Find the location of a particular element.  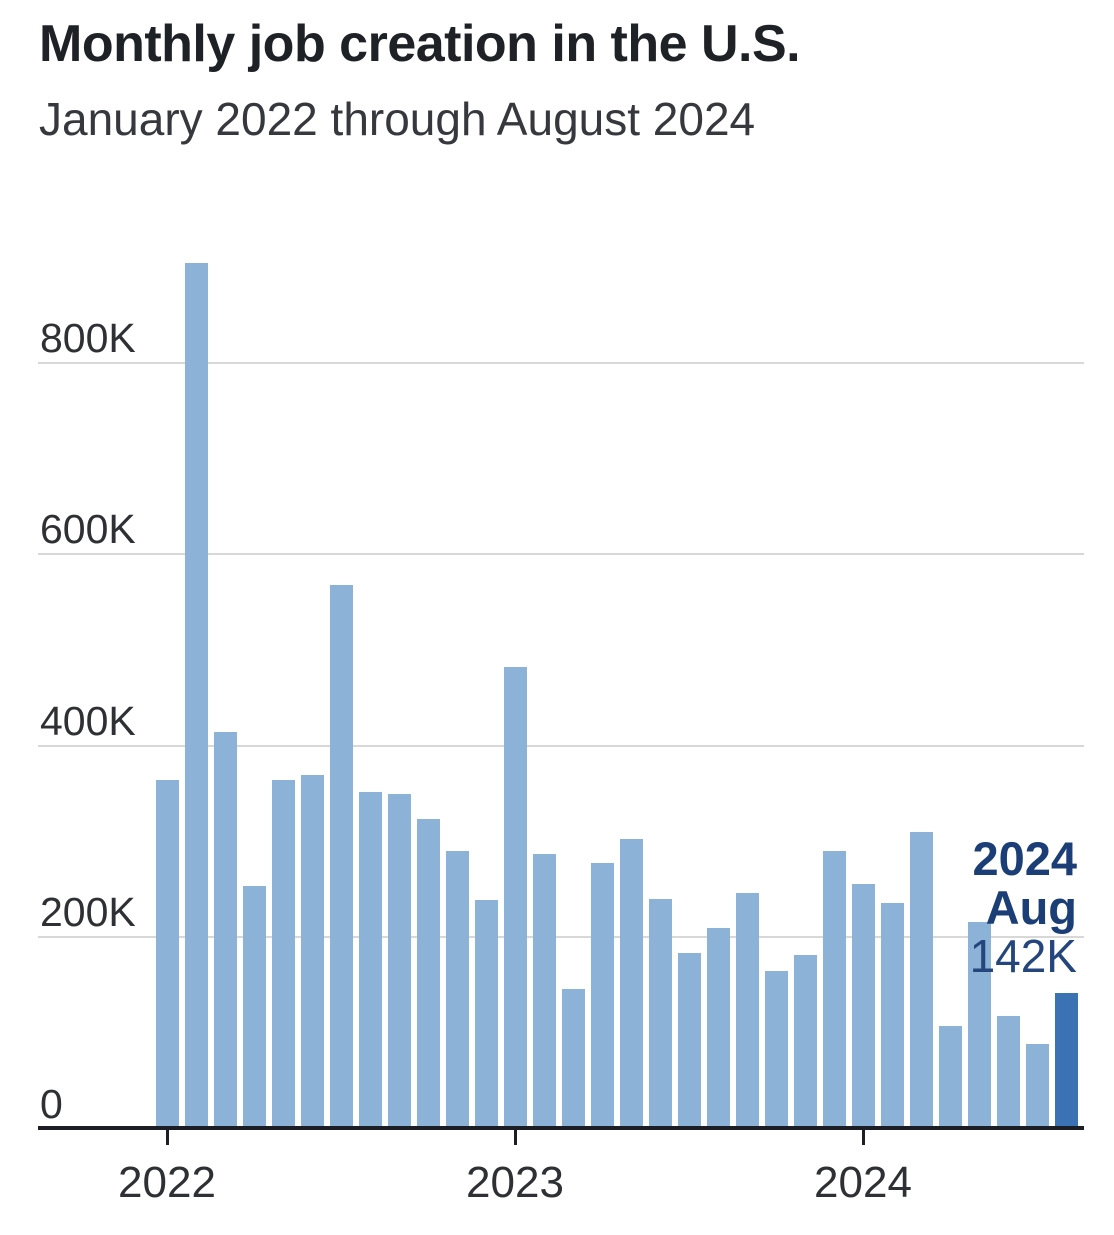

highlight-annotation: 2024 Aug 142K is located at coordinates (1023, 907).